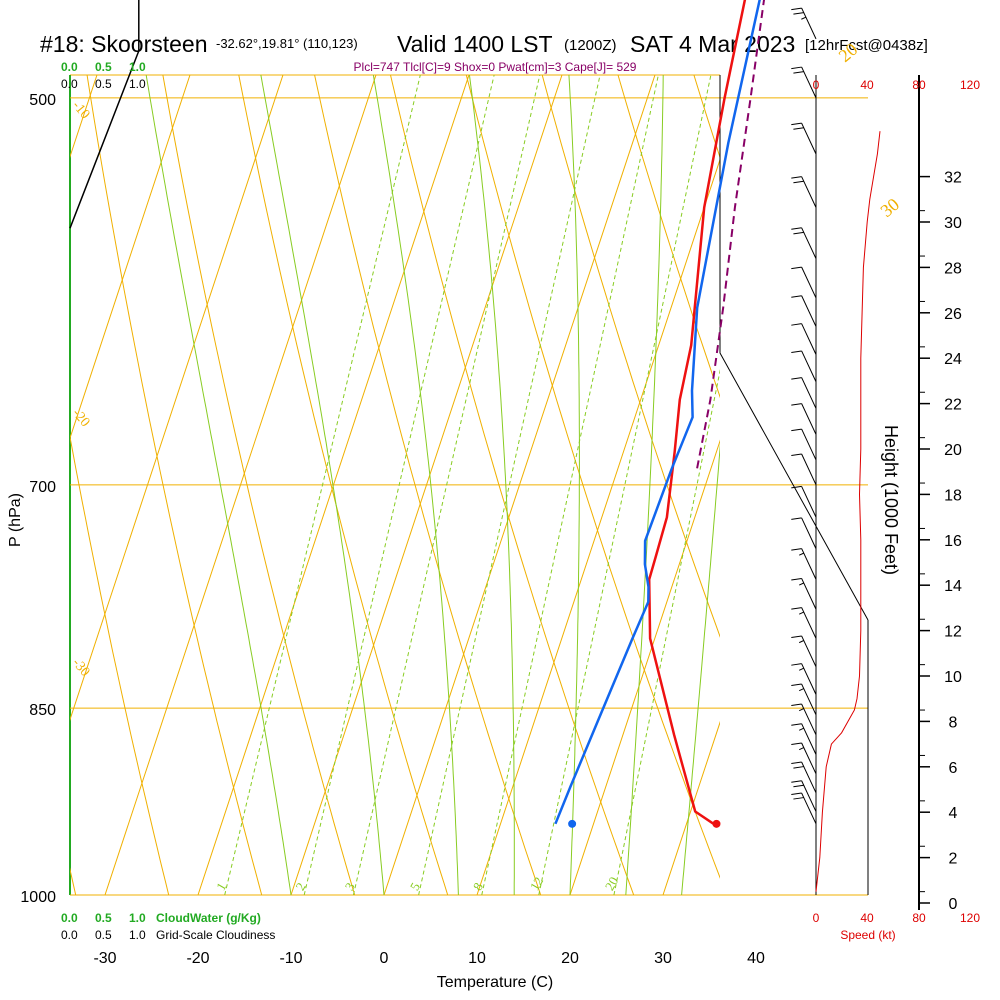 This screenshot has height=1000, width=1000. What do you see at coordinates (794, 348) in the screenshot?
I see `boundary-line` at bounding box center [794, 348].